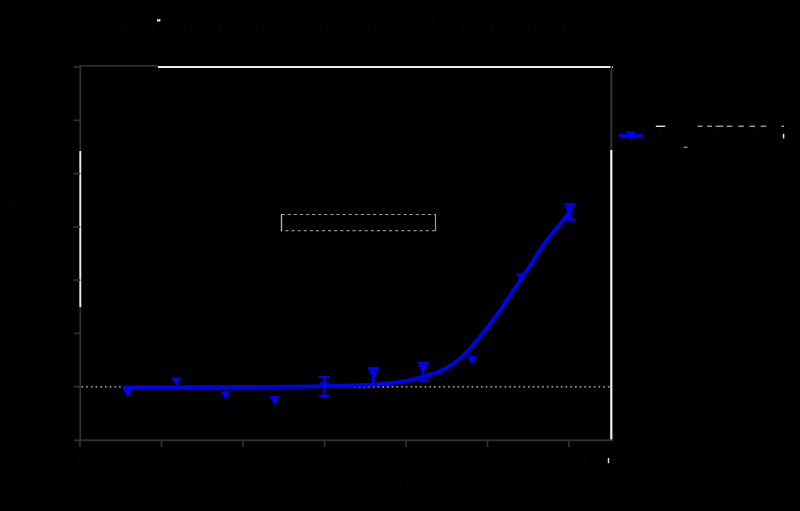 This screenshot has width=800, height=511. Describe the element at coordinates (57, 387) in the screenshot. I see `svg-text: 100` at that location.